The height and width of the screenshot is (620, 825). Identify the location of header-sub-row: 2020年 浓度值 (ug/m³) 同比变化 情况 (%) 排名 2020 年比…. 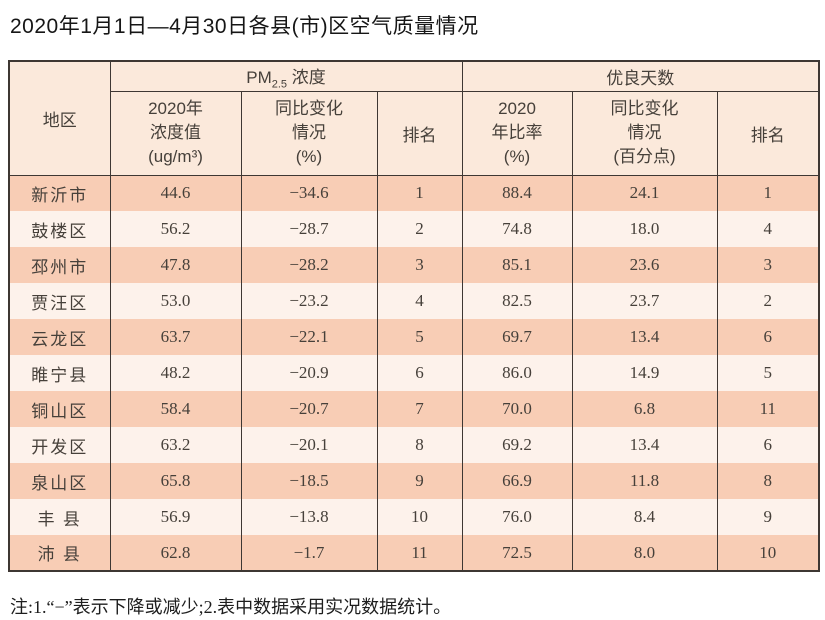
(414, 133).